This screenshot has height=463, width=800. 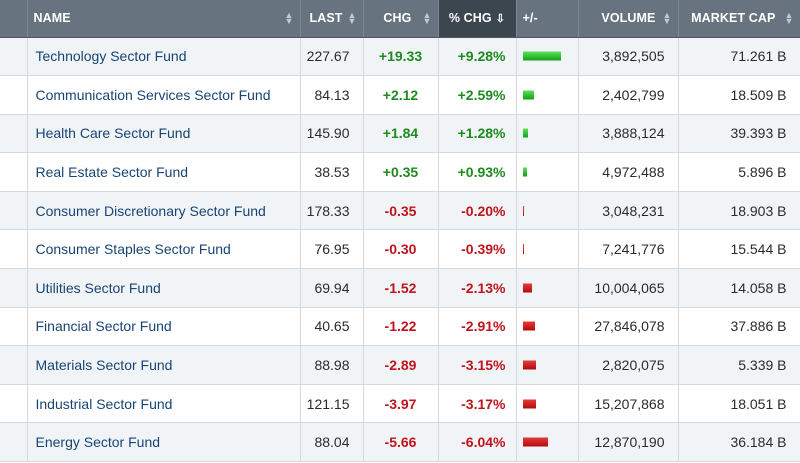 I want to click on fund-name-link: Utilities Sector Fund, so click(x=164, y=288).